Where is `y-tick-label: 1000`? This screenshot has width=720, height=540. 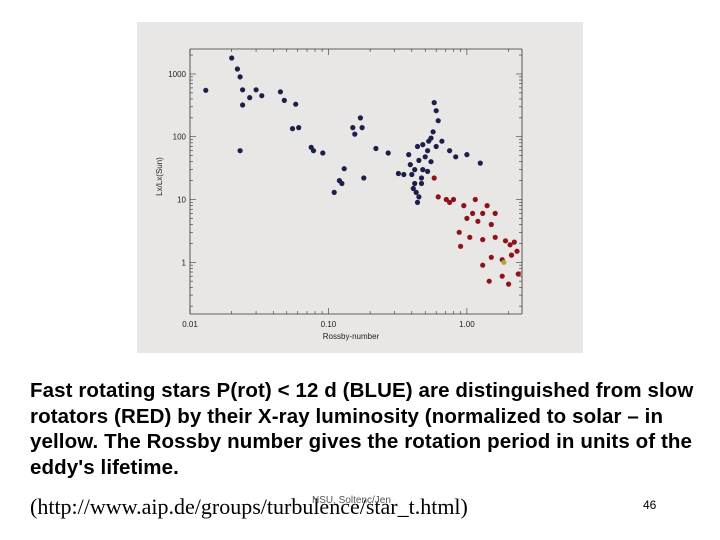 y-tick-label: 1000 is located at coordinates (177, 74).